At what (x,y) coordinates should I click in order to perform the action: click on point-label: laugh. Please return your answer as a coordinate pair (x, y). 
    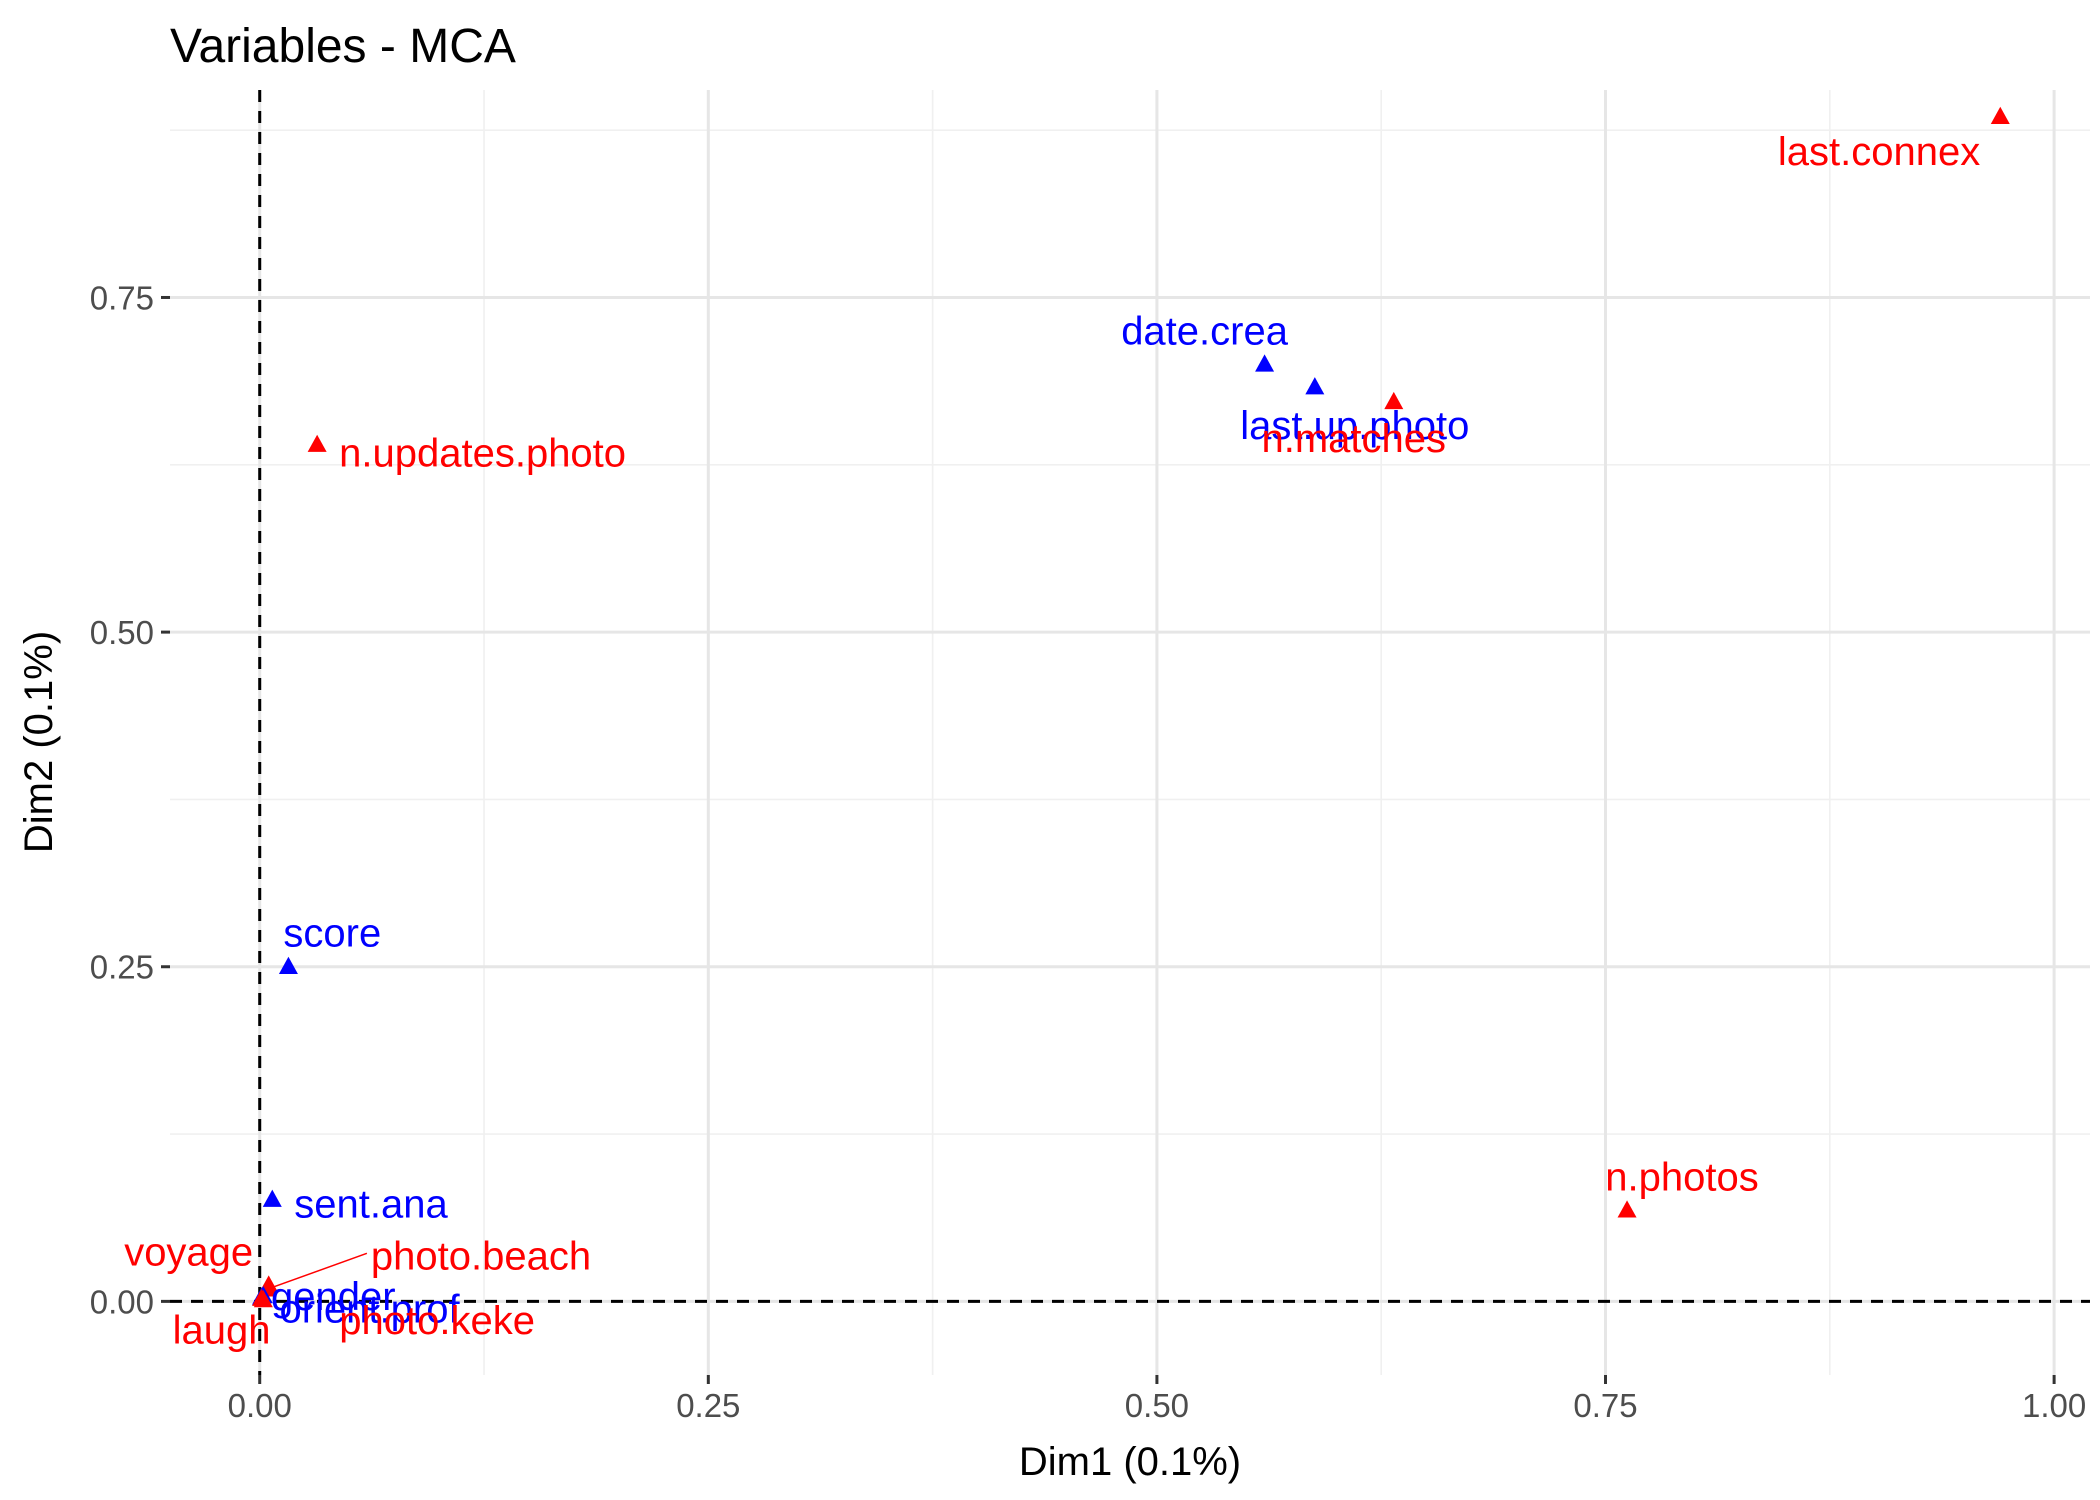
    Looking at the image, I should click on (222, 1331).